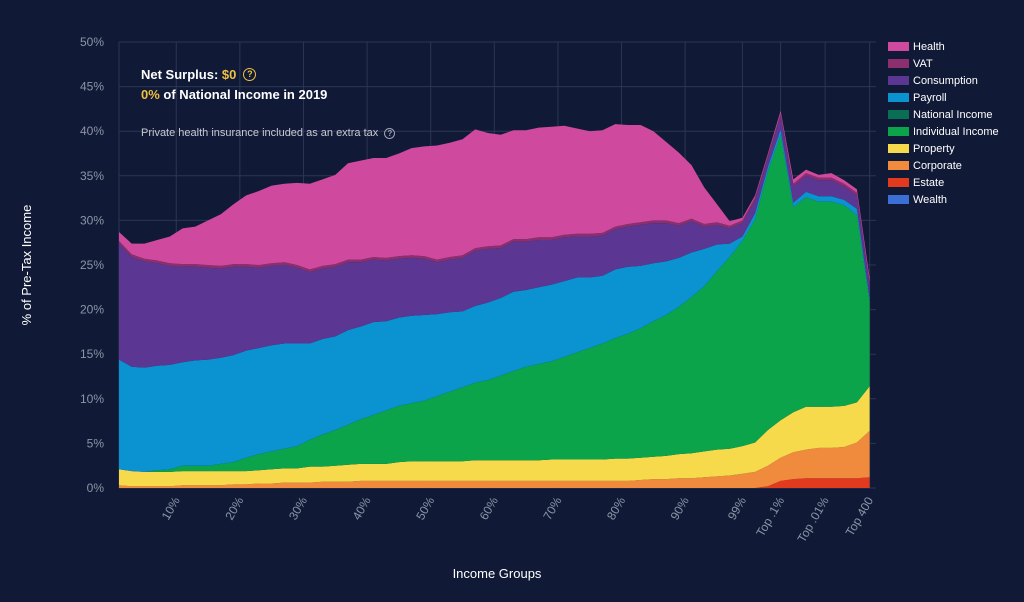 This screenshot has height=602, width=1024. I want to click on legend-item-estate: Estate, so click(916, 183).